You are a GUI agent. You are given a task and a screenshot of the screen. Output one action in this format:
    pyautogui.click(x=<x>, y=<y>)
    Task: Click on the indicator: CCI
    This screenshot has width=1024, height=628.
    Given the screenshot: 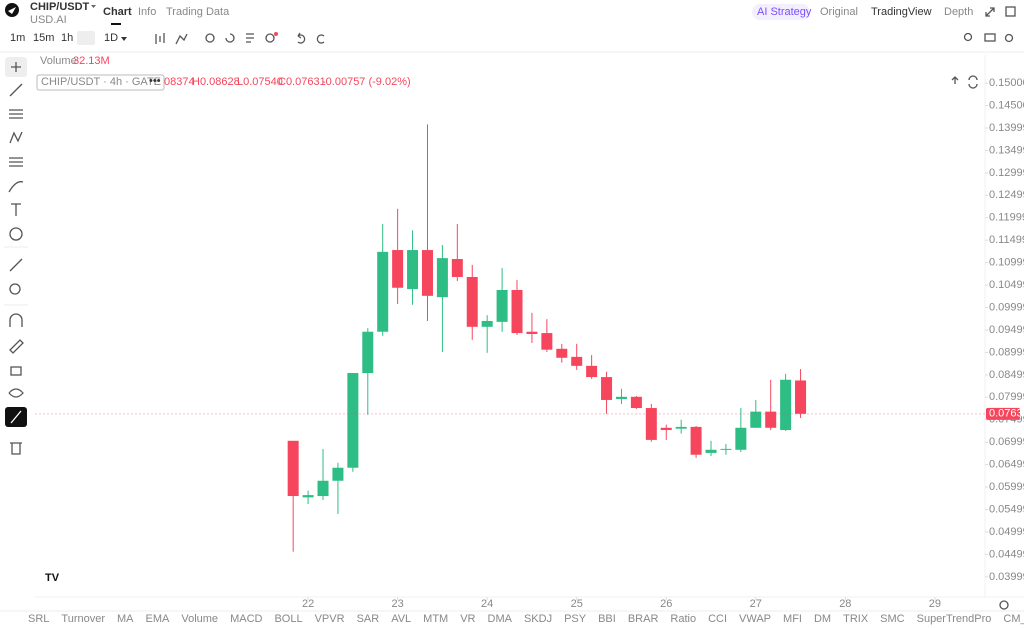 What is the action you would take?
    pyautogui.click(x=717, y=619)
    